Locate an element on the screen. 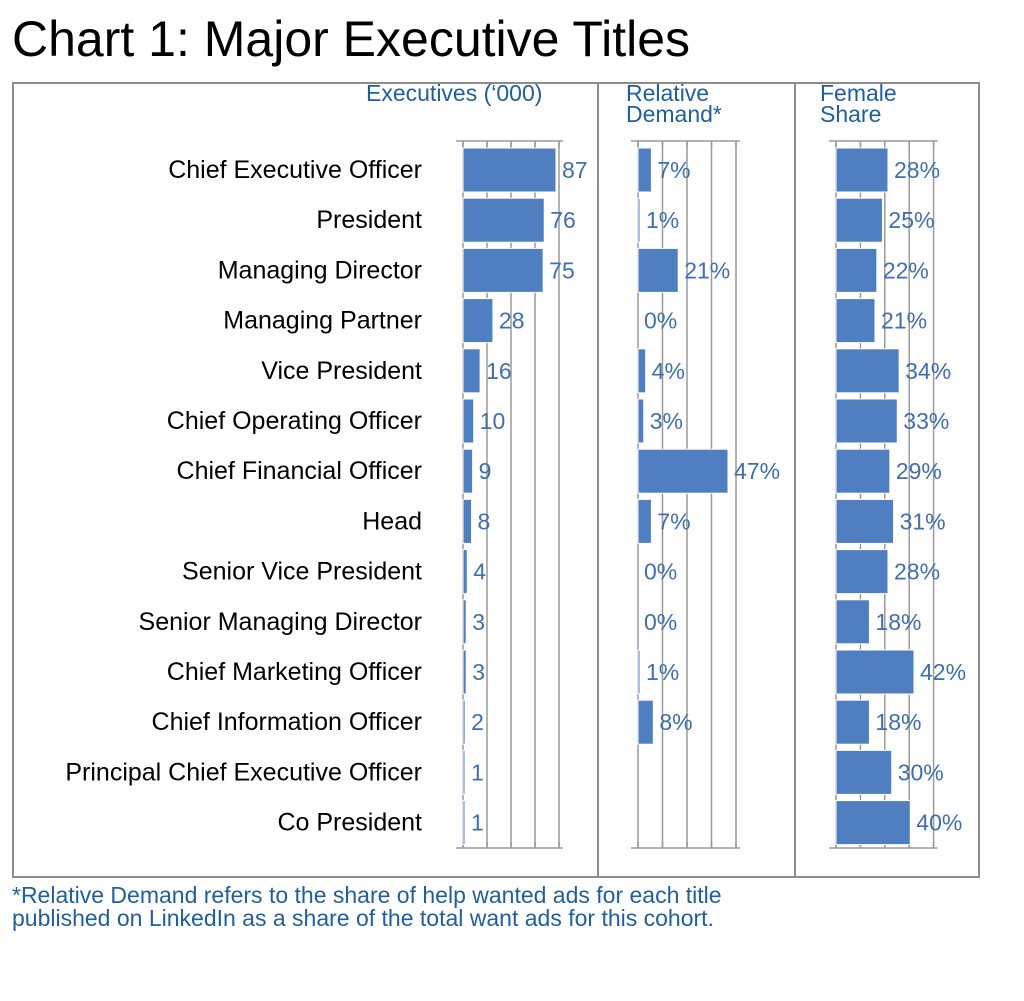 This screenshot has width=1024, height=1001. category-label: Vice President is located at coordinates (341, 371).